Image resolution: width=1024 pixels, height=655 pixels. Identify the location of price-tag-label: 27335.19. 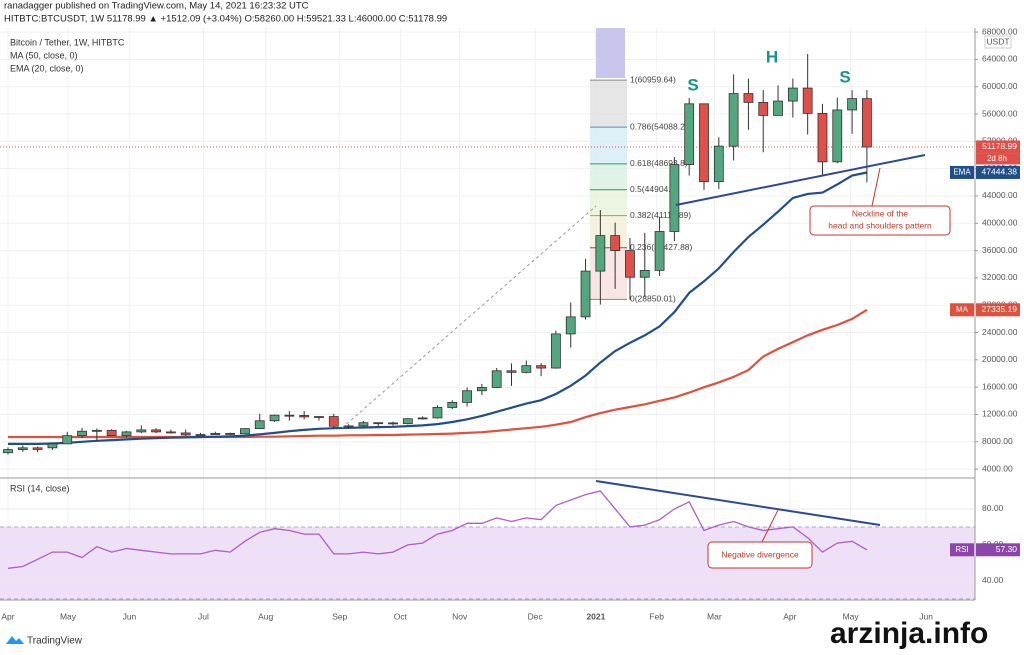
(1000, 309).